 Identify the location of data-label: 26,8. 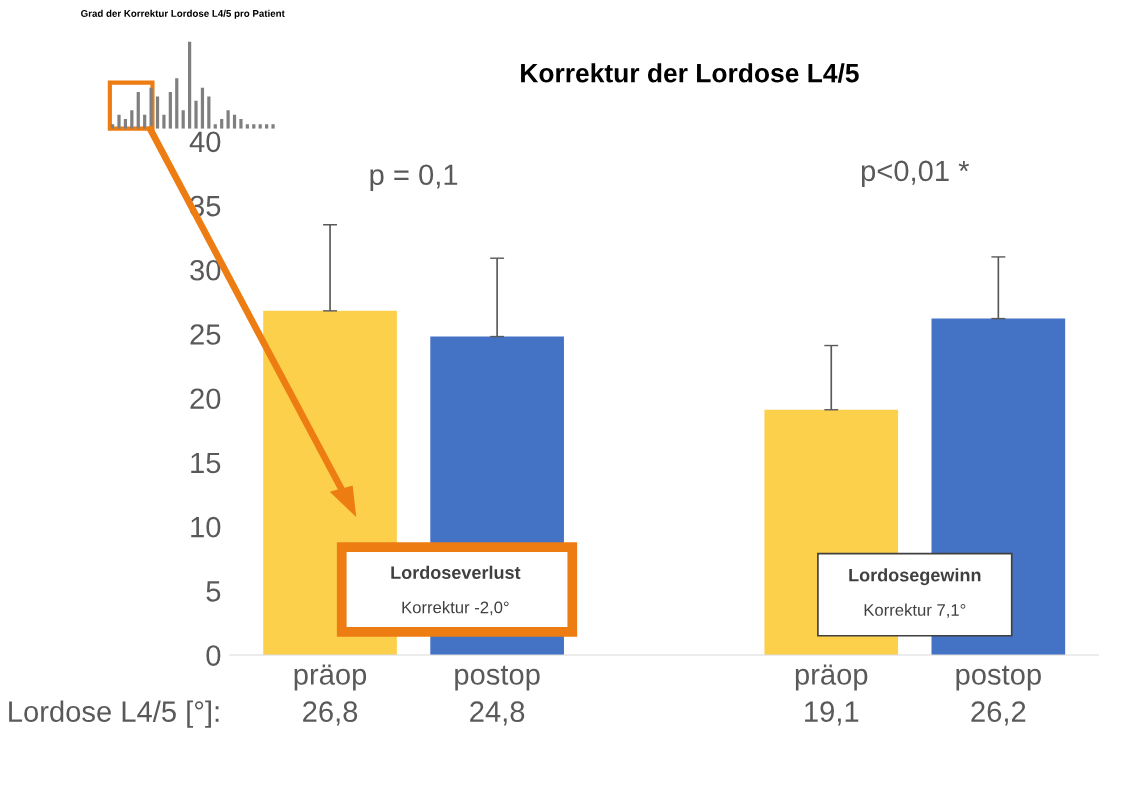
(330, 713).